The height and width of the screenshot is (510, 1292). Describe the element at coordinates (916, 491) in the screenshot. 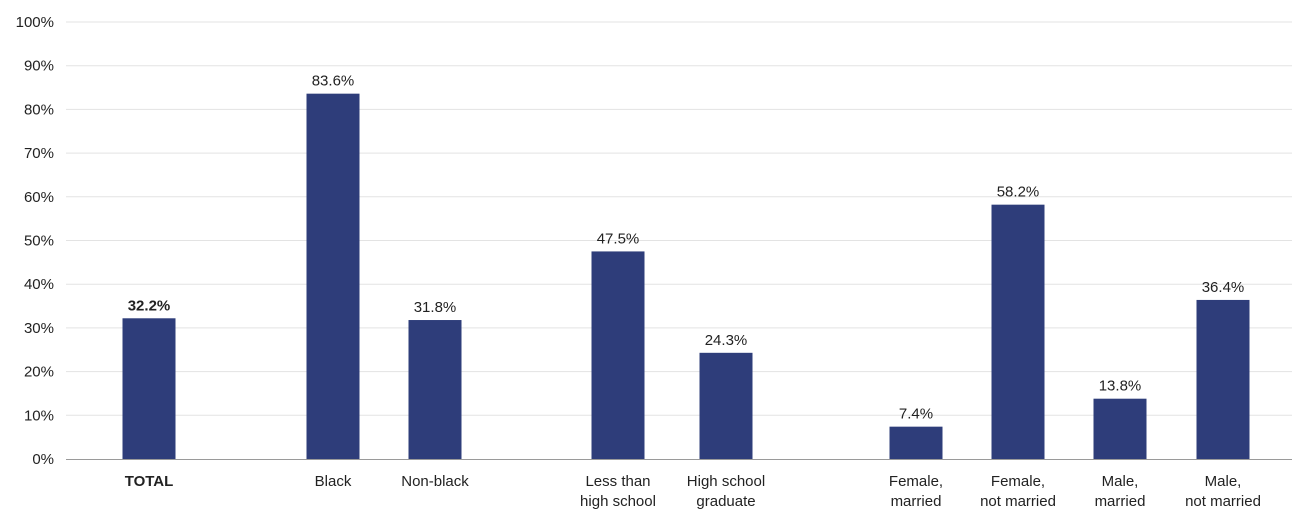

I see `x-tick-label: Female, married` at that location.